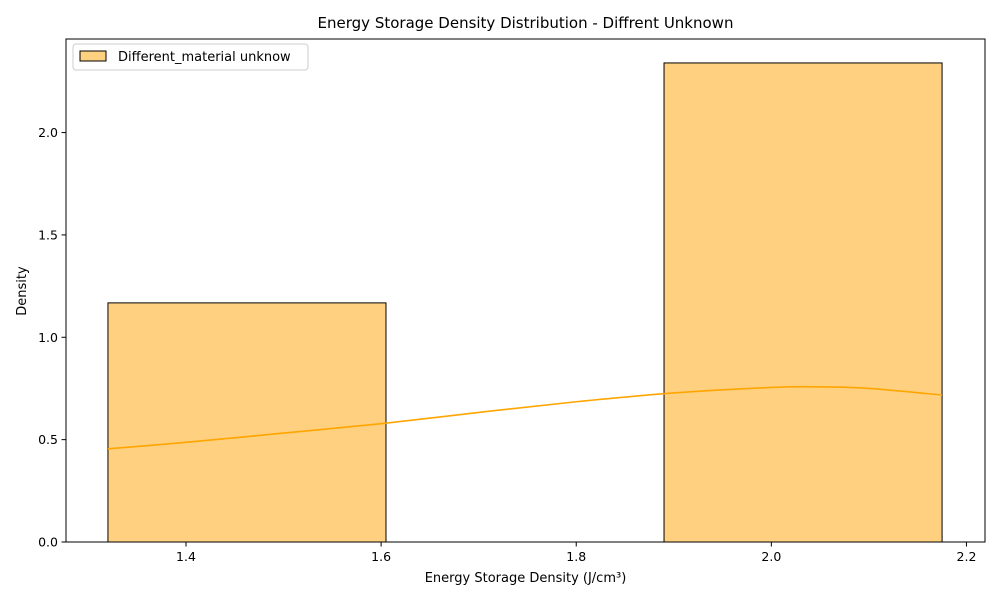 This screenshot has height=605, width=1000. Describe the element at coordinates (526, 578) in the screenshot. I see `x-axis-label: Energy Storage Density (J/cm³)` at that location.